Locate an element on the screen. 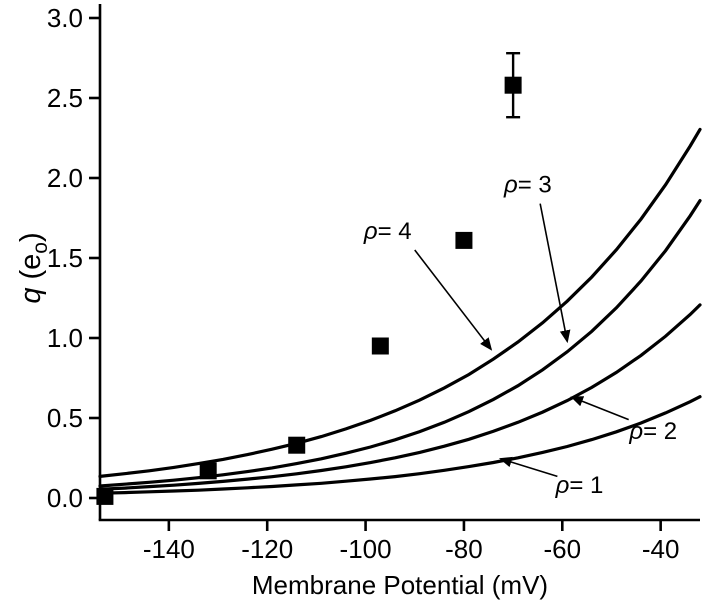  rho-2-label-symbol: ρ is located at coordinates (635, 431).